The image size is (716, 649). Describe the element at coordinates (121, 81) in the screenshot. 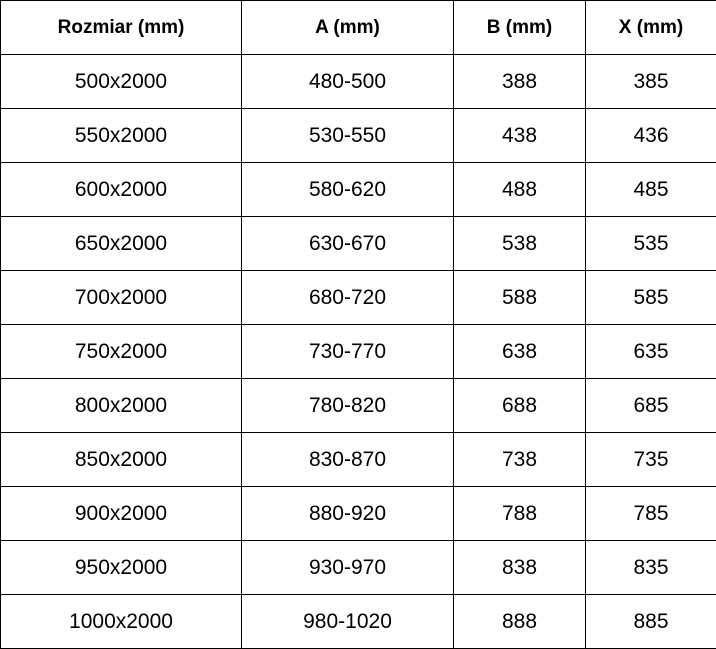

I see `cell-size: 500x2000` at that location.